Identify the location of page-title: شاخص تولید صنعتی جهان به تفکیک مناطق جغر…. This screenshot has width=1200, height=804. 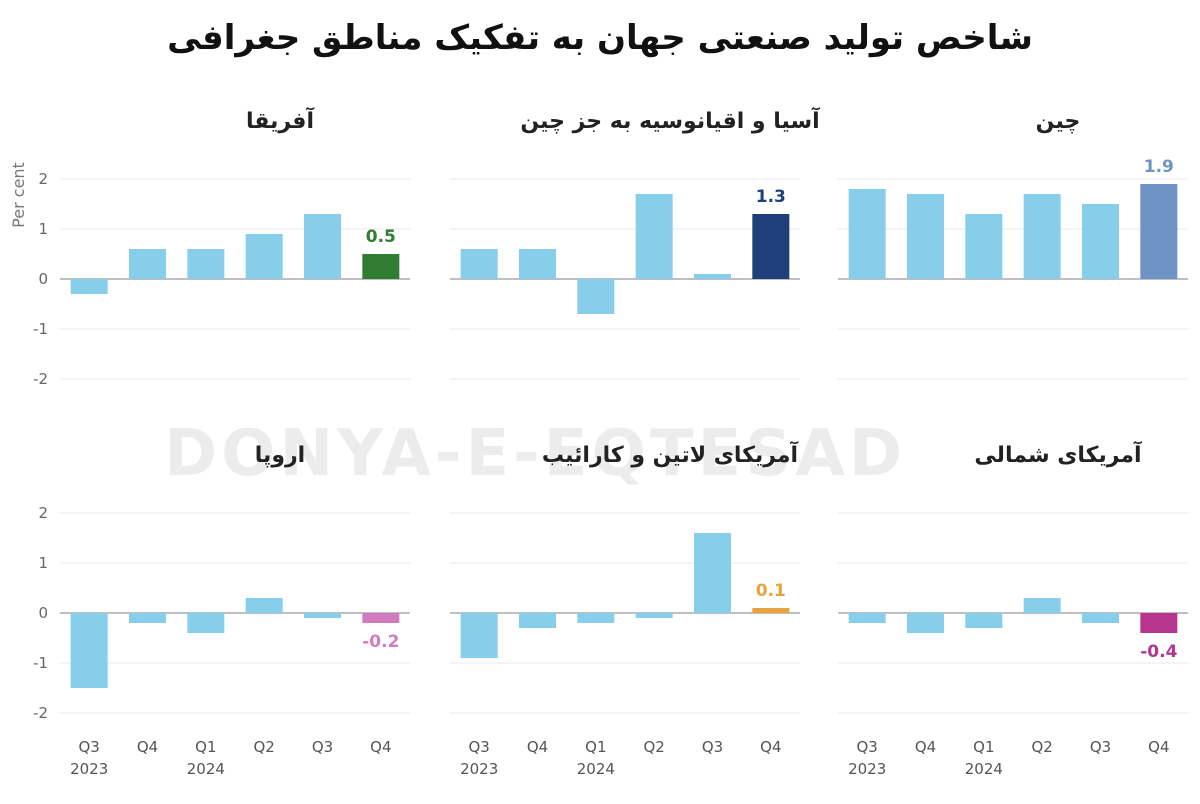
(600, 38).